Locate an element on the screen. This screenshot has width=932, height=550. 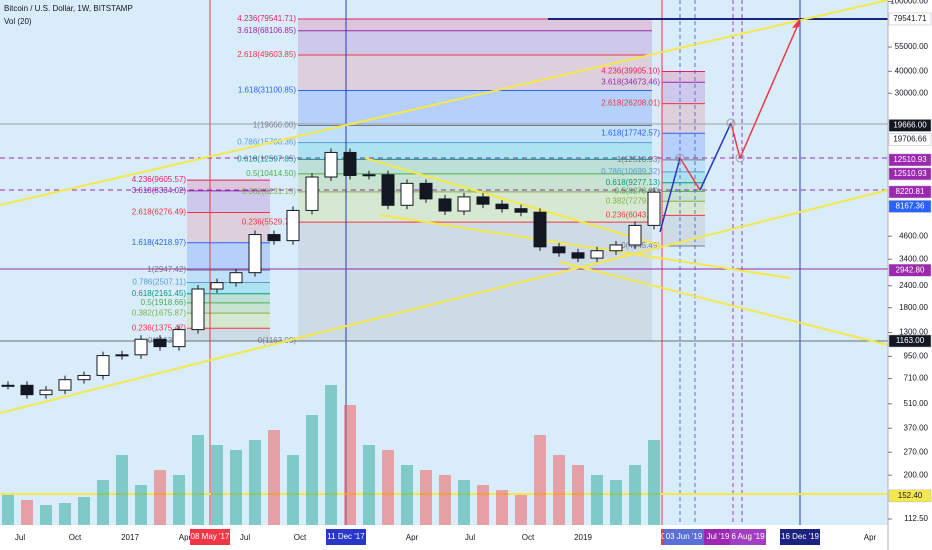
fib-label: 2.618(49603.85) is located at coordinates (266, 54).